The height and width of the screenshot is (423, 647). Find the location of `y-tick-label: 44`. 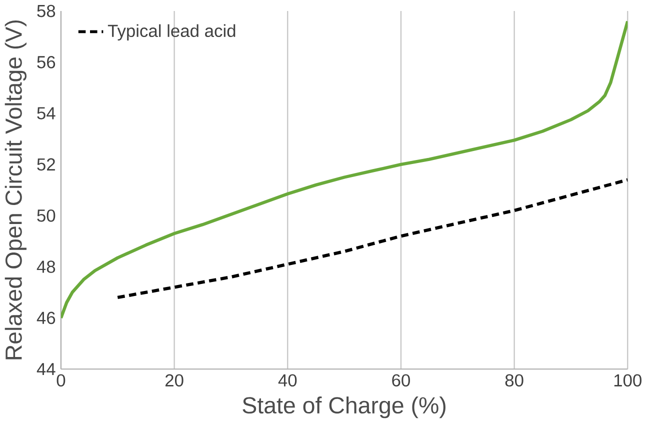

y-tick-label: 44 is located at coordinates (46, 369).